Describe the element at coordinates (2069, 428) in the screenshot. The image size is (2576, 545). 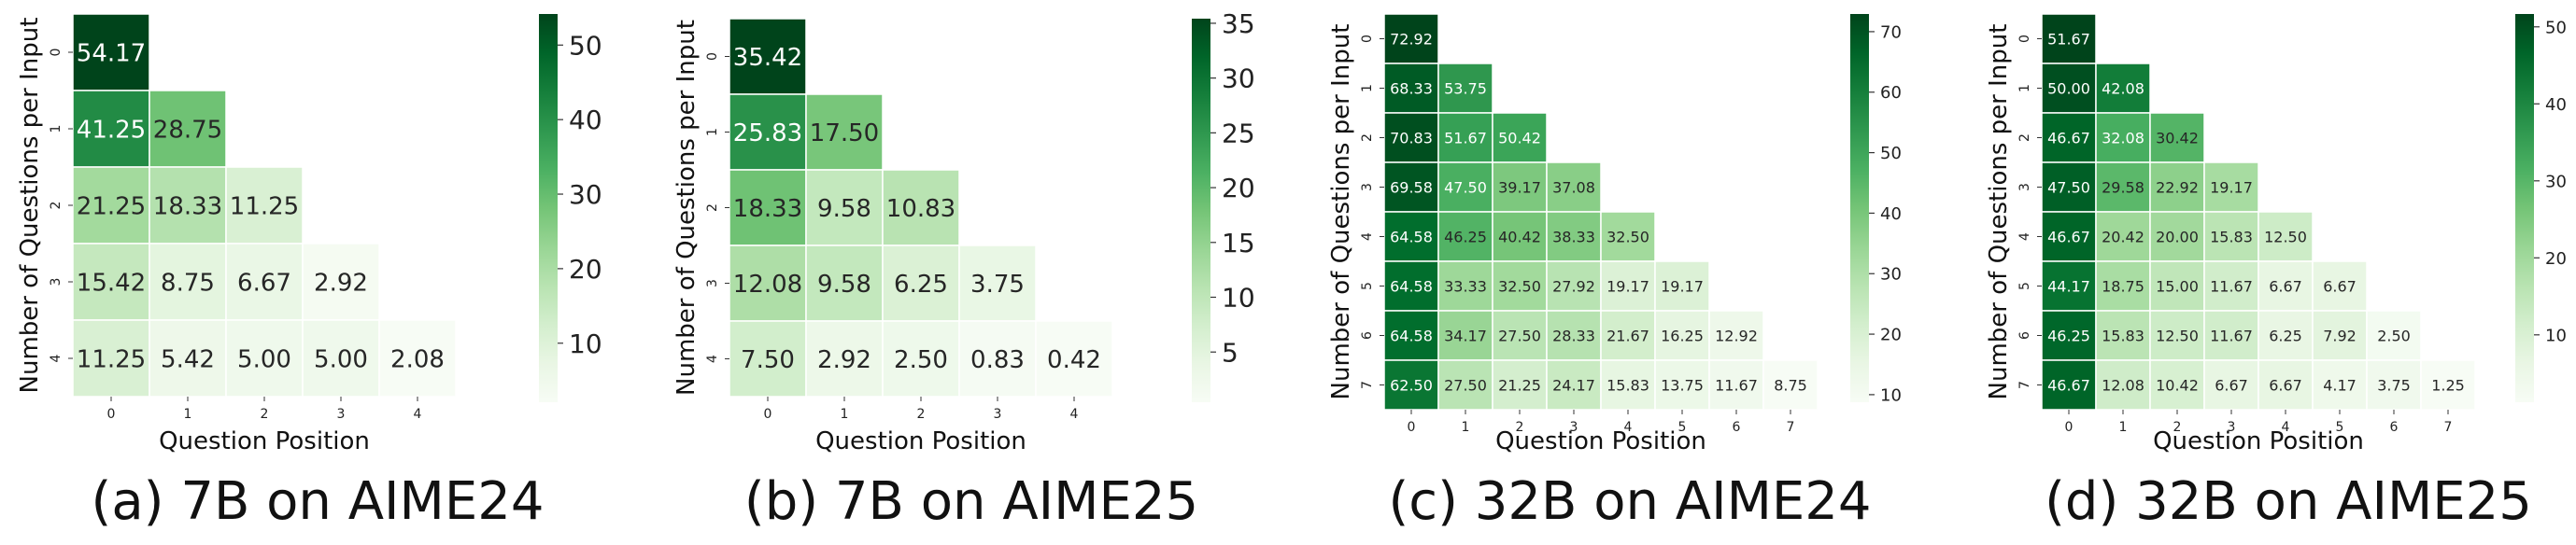
I see `x-tick-label: 0` at that location.